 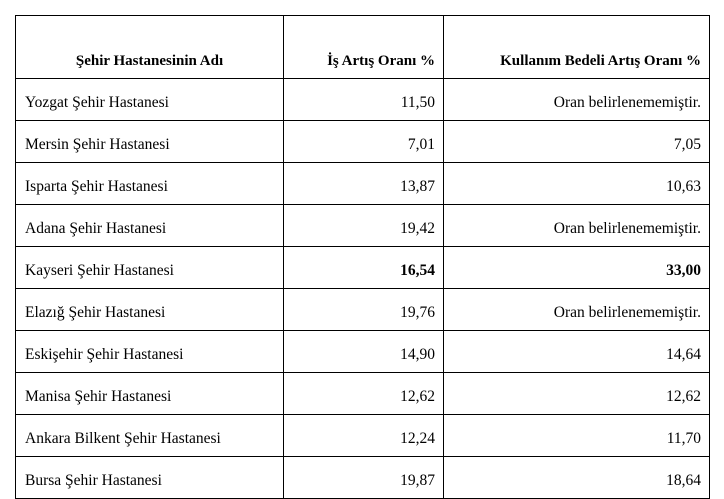 What do you see at coordinates (149, 477) in the screenshot?
I see `hospital-name-cell: Bursa Şehir Hastanesi` at bounding box center [149, 477].